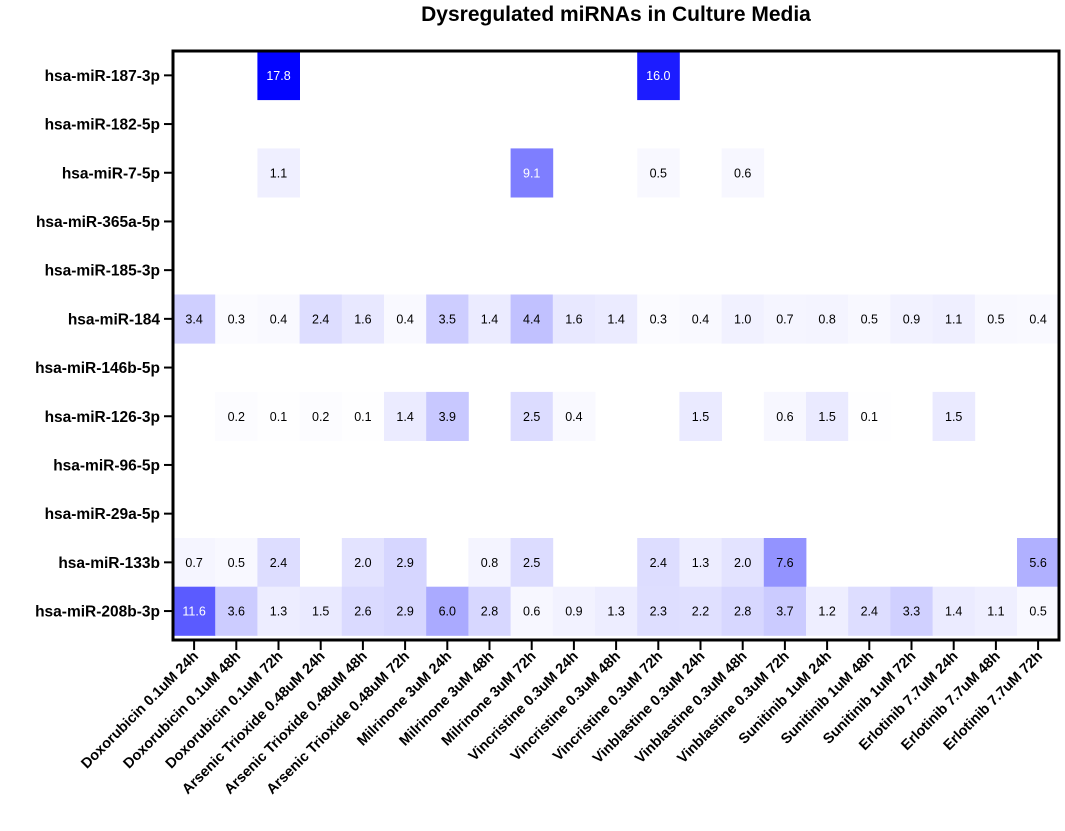 The height and width of the screenshot is (831, 1065). Describe the element at coordinates (102, 125) in the screenshot. I see `row-label: hsa-miR-182-5p` at that location.